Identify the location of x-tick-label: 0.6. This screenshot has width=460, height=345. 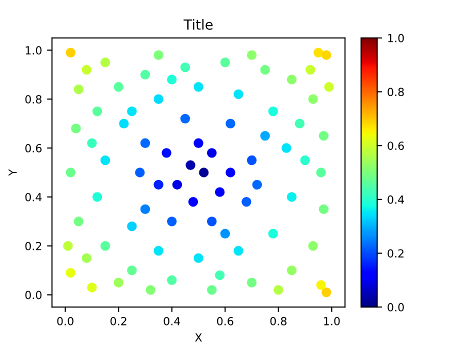
(225, 321).